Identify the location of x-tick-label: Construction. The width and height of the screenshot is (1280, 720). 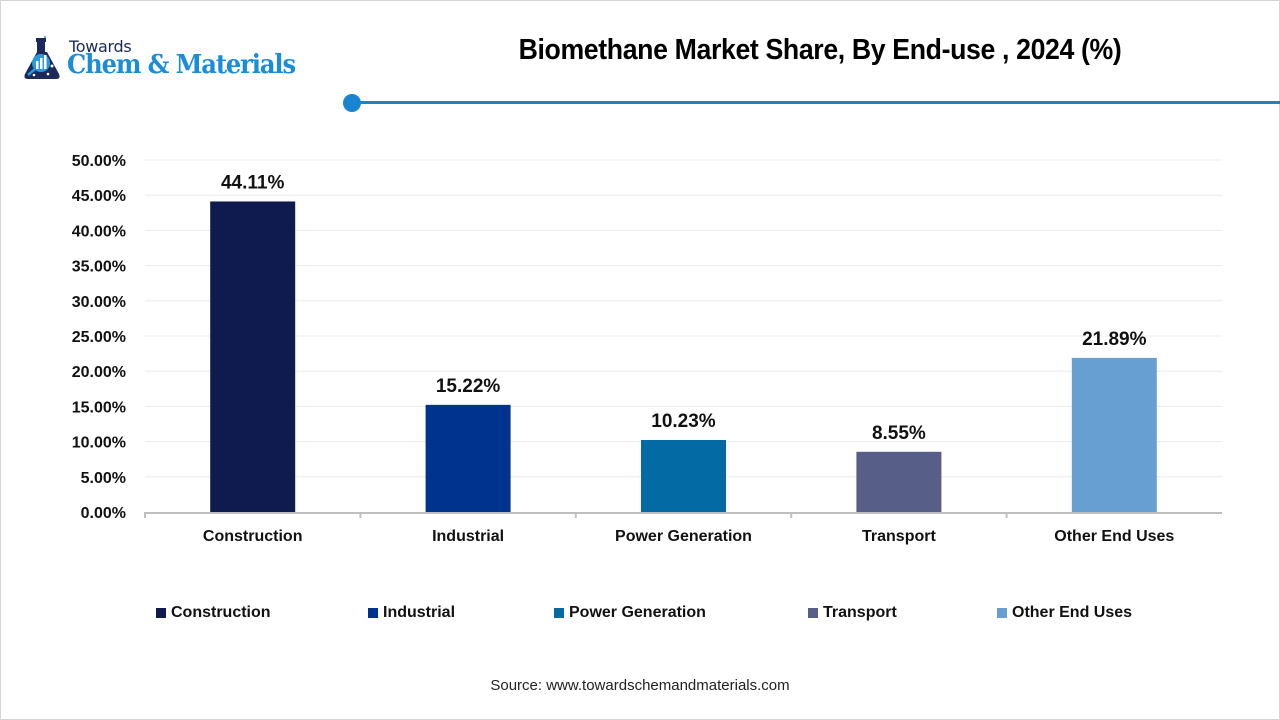
(253, 536).